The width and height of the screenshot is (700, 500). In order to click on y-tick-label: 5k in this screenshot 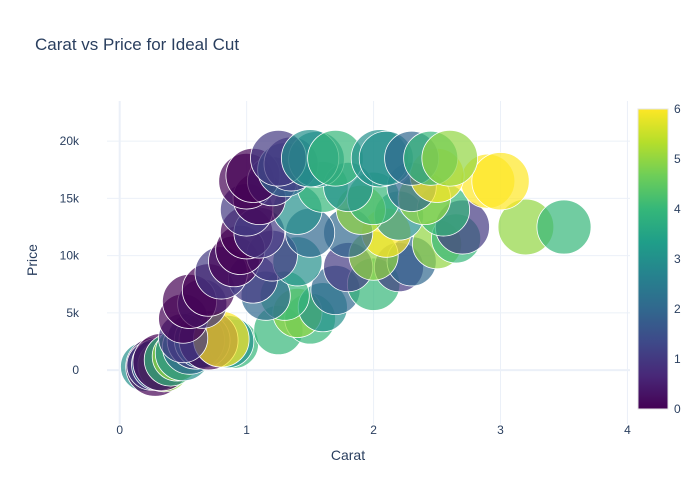, I will do `click(73, 313)`.